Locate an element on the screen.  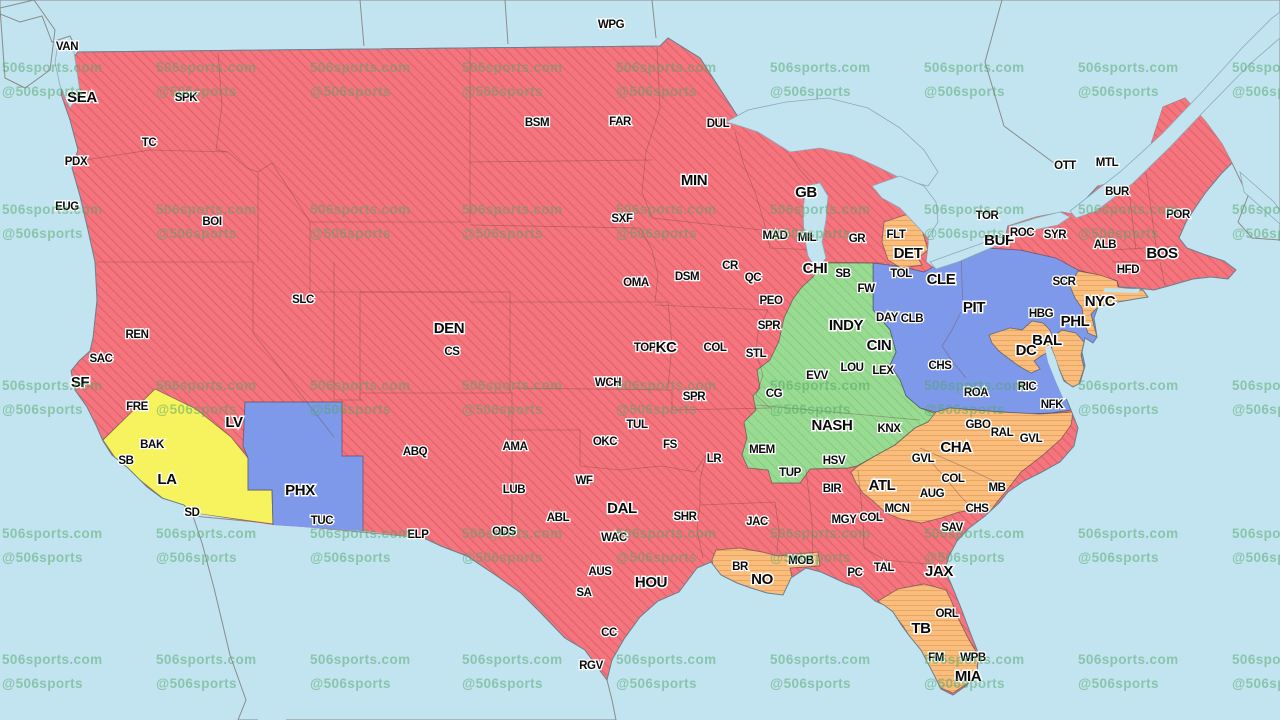
city-label-CHA: CHA is located at coordinates (956, 447).